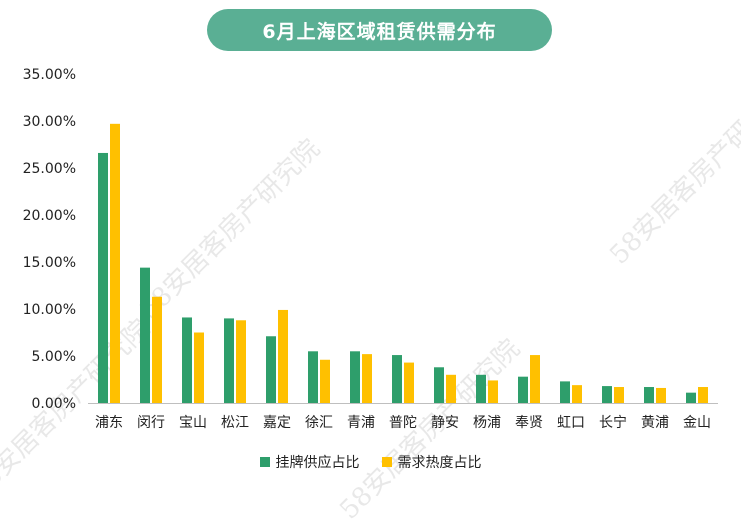 The image size is (741, 526). I want to click on y-tick-label: 30.00%, so click(49, 122).